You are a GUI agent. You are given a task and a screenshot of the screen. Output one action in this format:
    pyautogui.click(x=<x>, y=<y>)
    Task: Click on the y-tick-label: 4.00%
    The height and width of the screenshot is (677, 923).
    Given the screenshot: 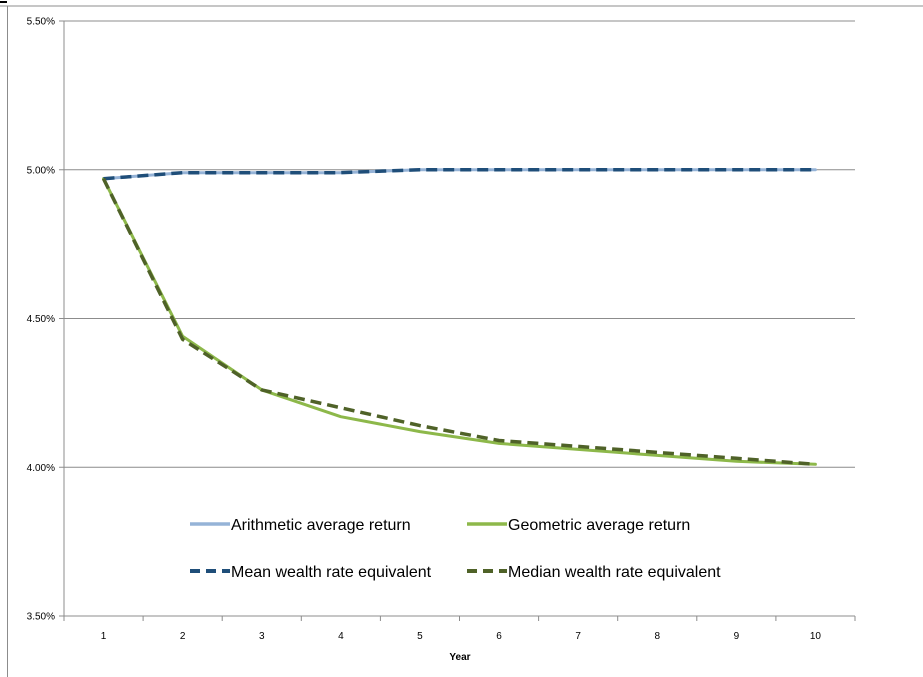 What is the action you would take?
    pyautogui.click(x=41, y=468)
    